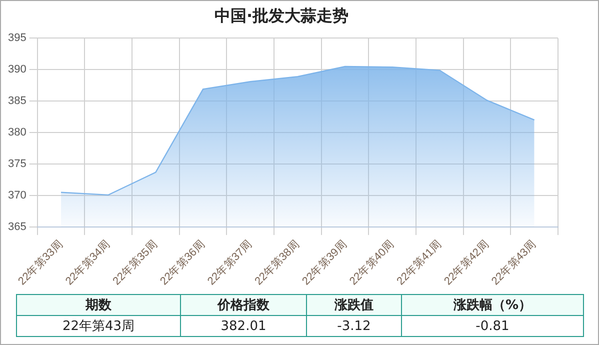 The width and height of the screenshot is (599, 345). Describe the element at coordinates (17, 132) in the screenshot. I see `y-tick-label: 380` at that location.